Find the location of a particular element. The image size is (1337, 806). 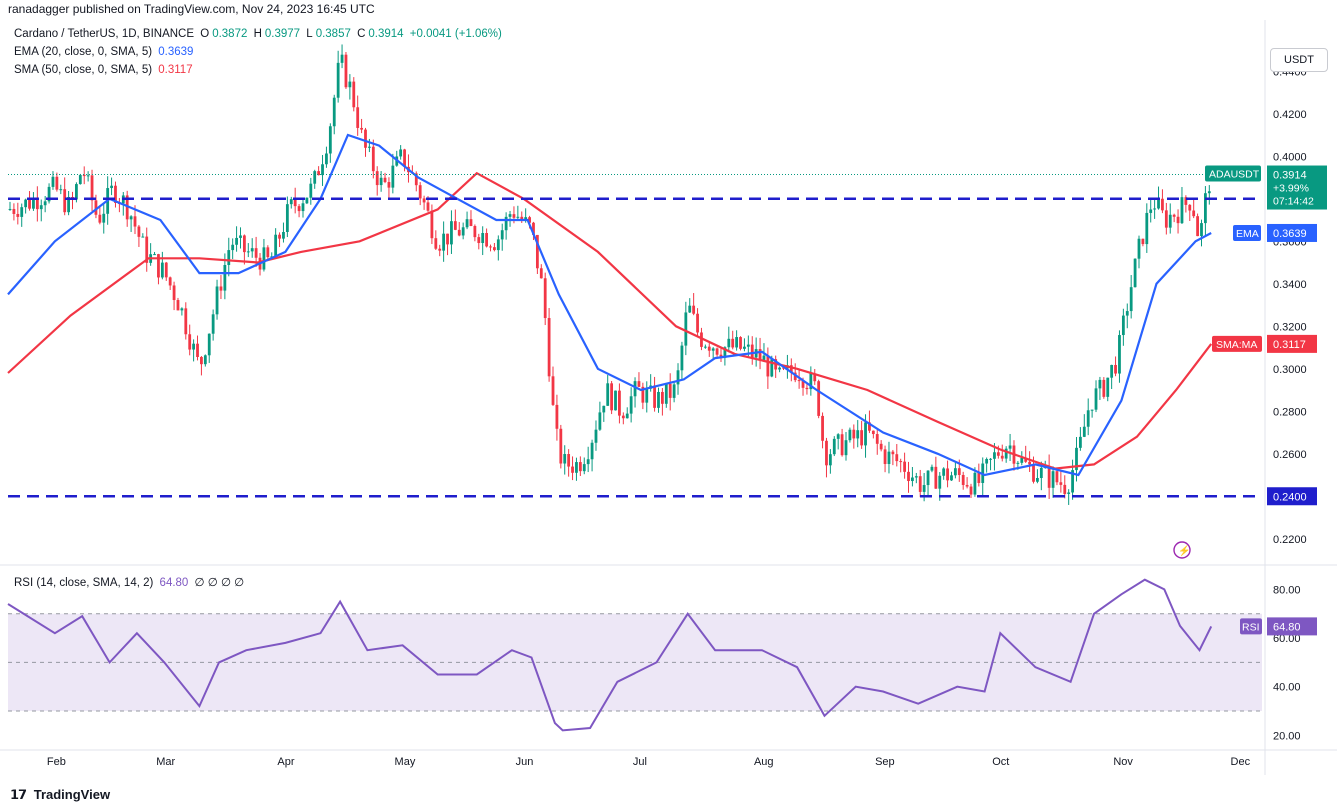

footer-brand: 𝟭𝟳 TradingView is located at coordinates (60, 795).